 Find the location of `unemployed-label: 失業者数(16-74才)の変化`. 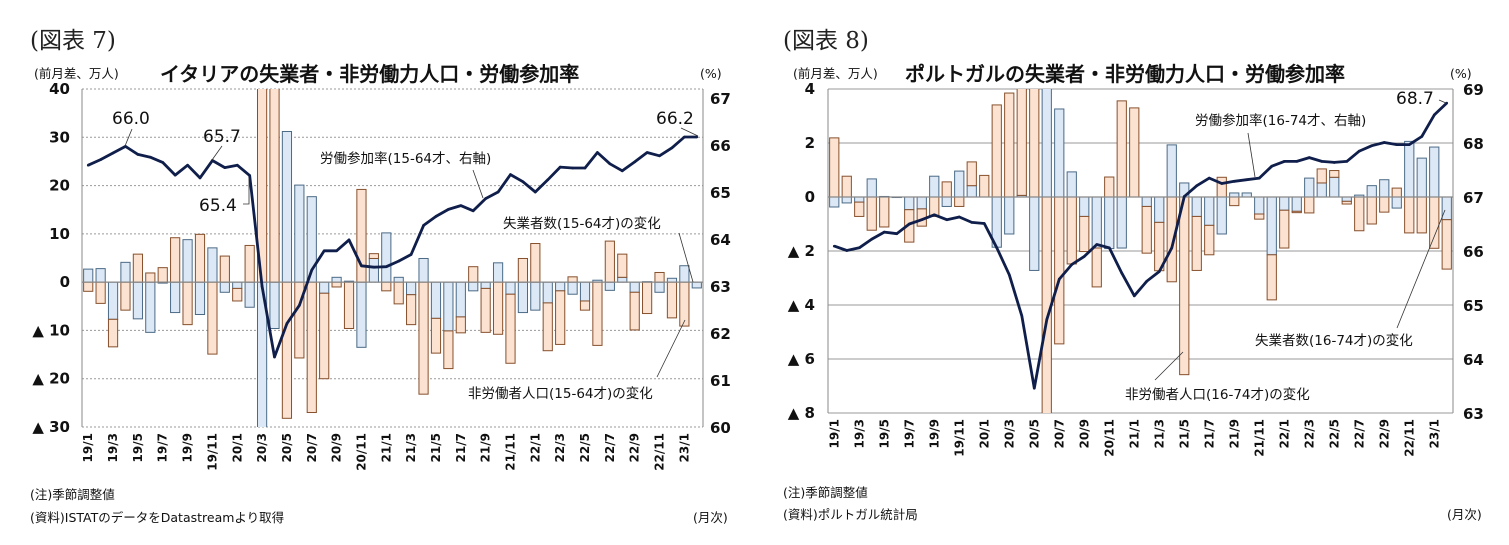

unemployed-label: 失業者数(16-74才)の変化 is located at coordinates (1334, 340).